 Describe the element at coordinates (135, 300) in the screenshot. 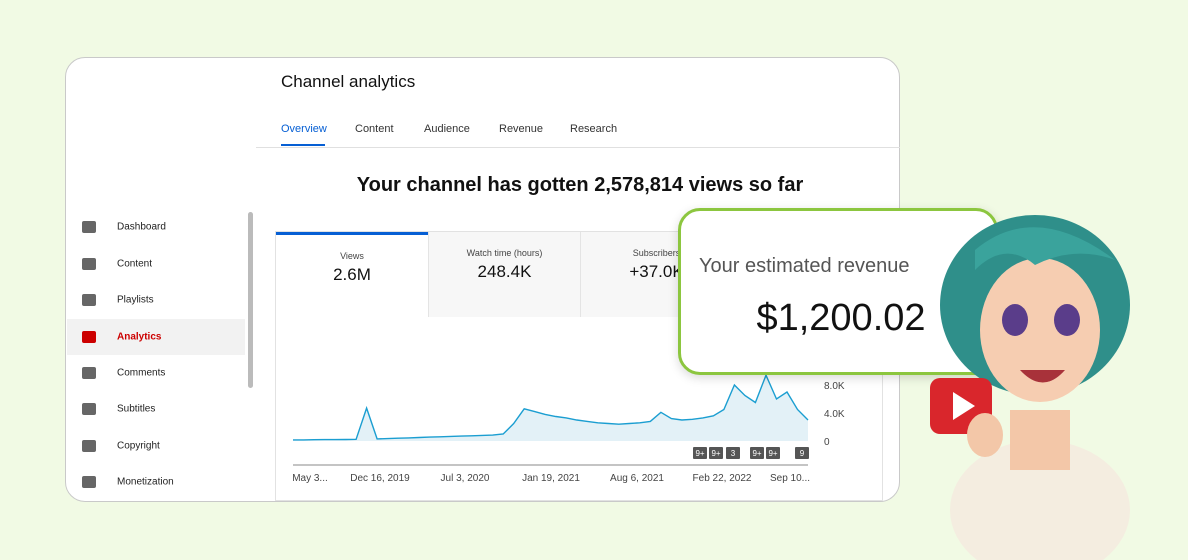

I see `sidebar-item: Playlists` at that location.